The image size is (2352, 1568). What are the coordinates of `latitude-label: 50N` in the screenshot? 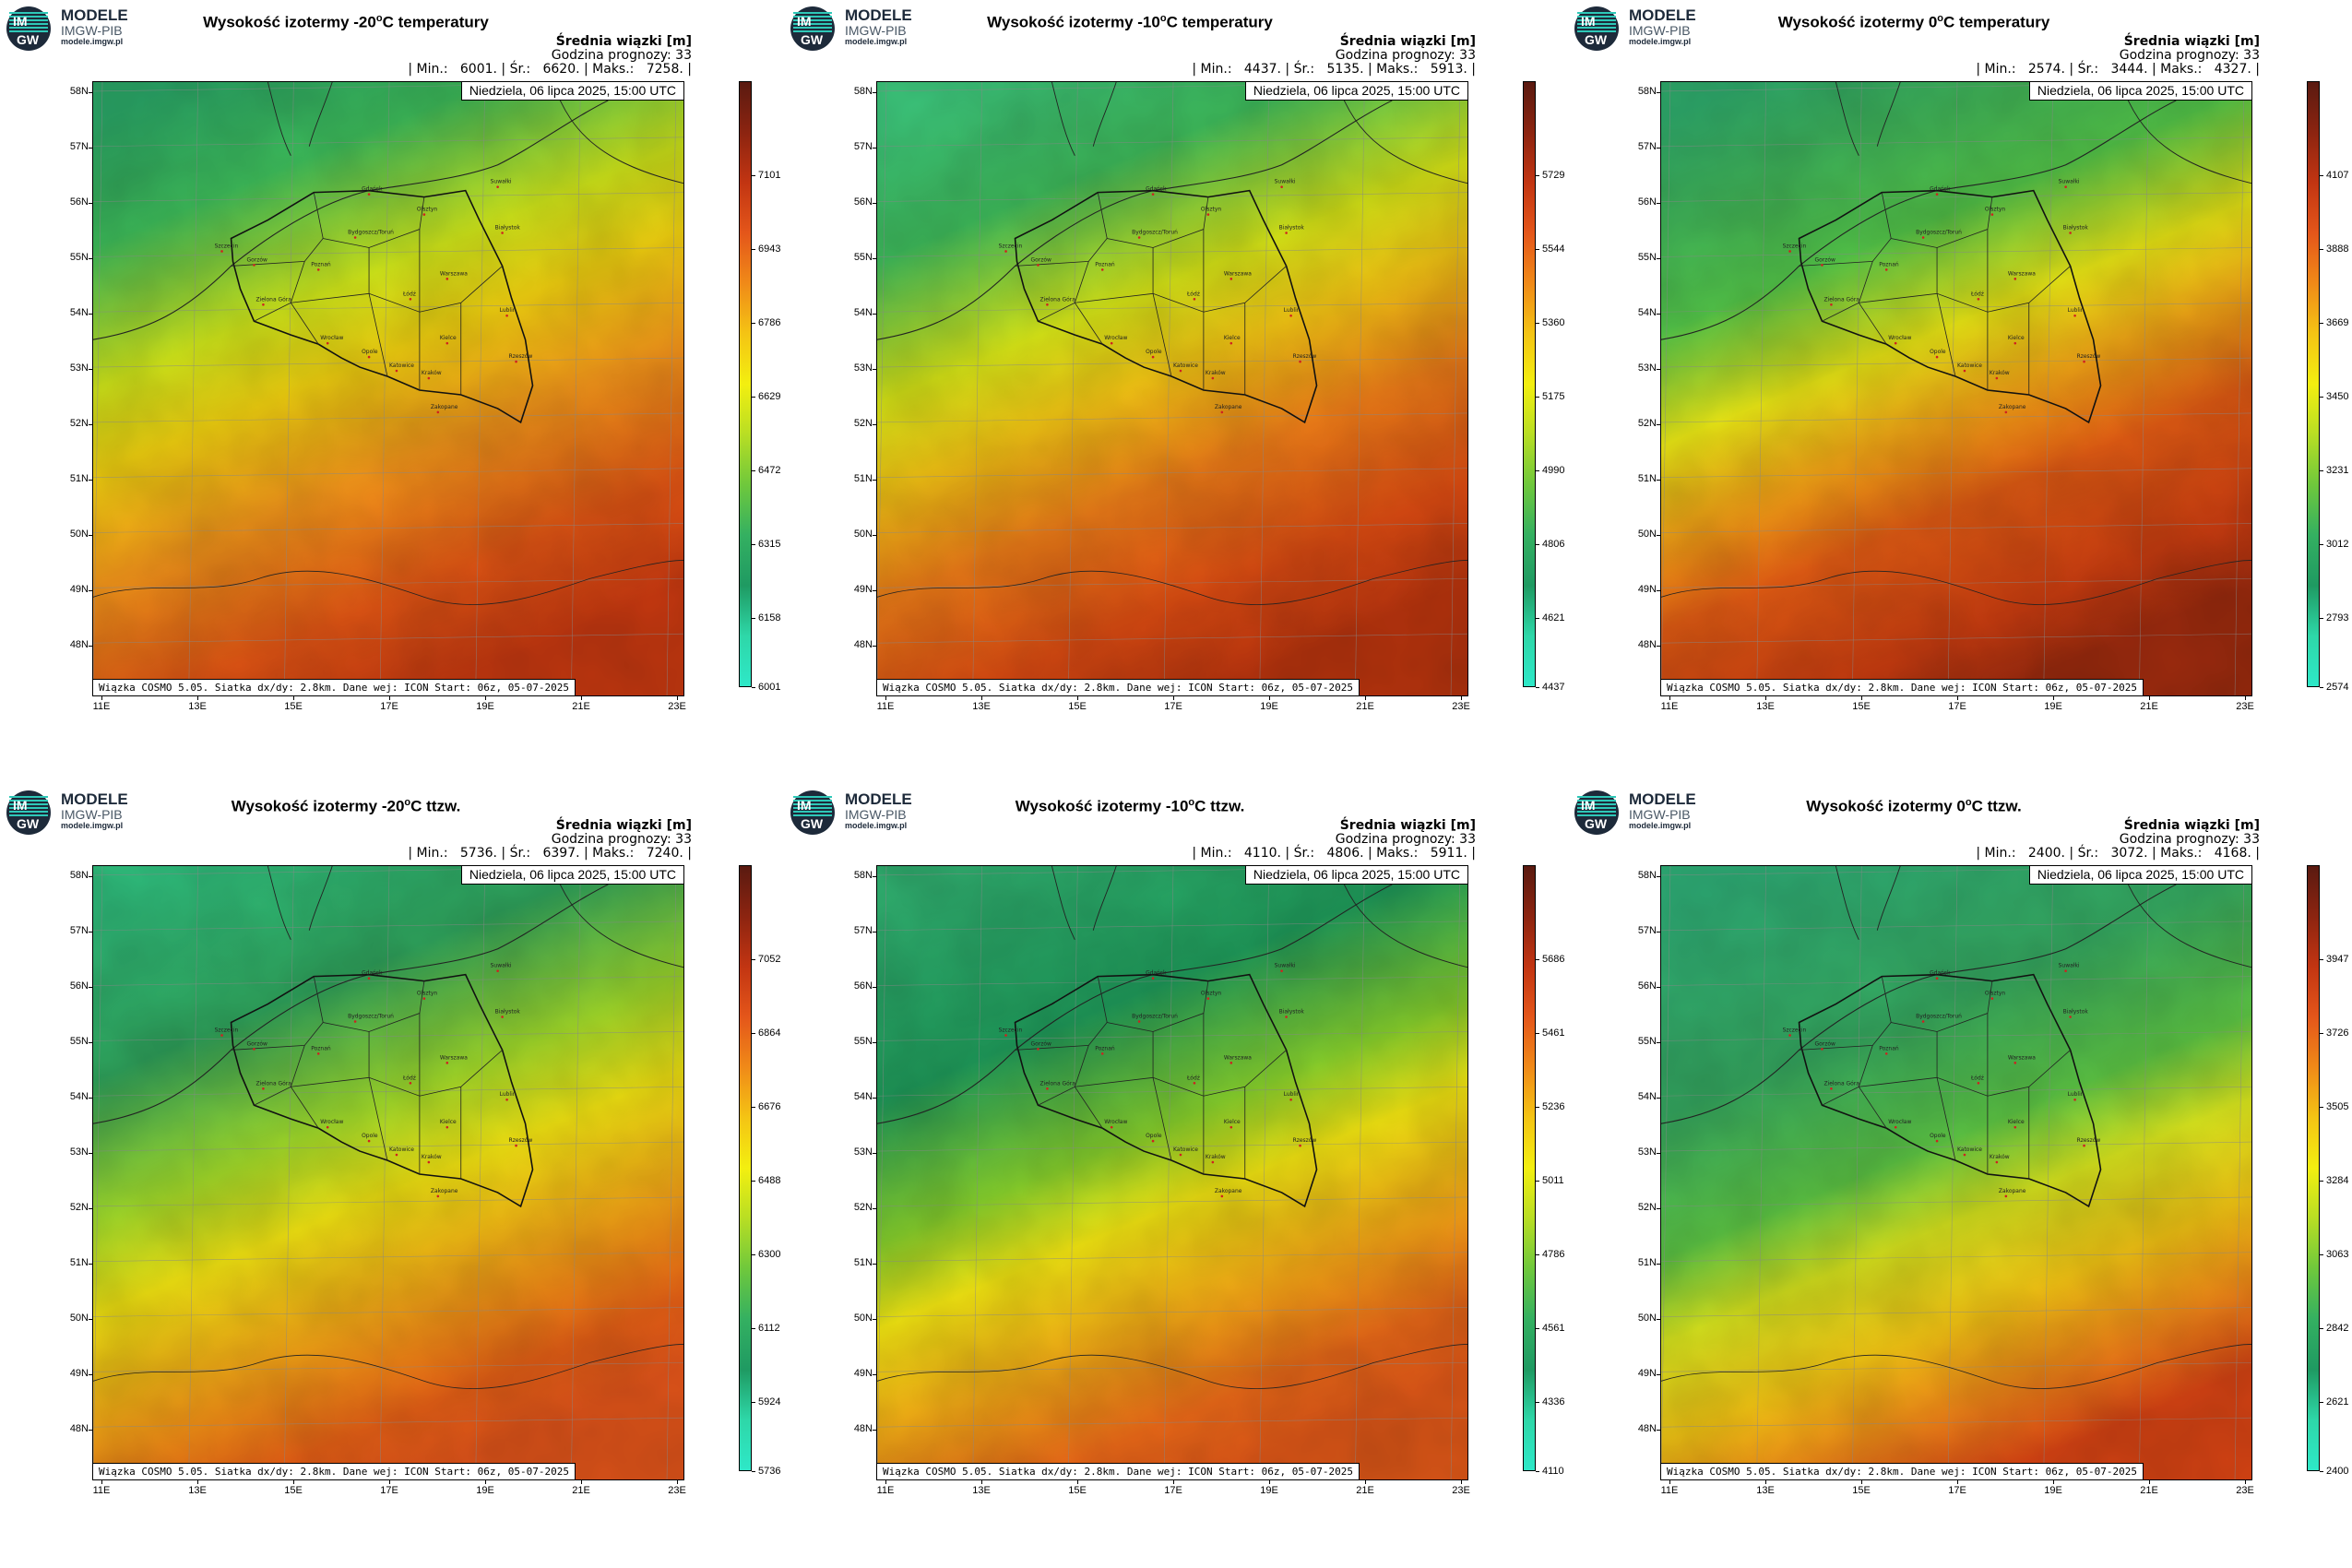 It's located at (863, 1318).